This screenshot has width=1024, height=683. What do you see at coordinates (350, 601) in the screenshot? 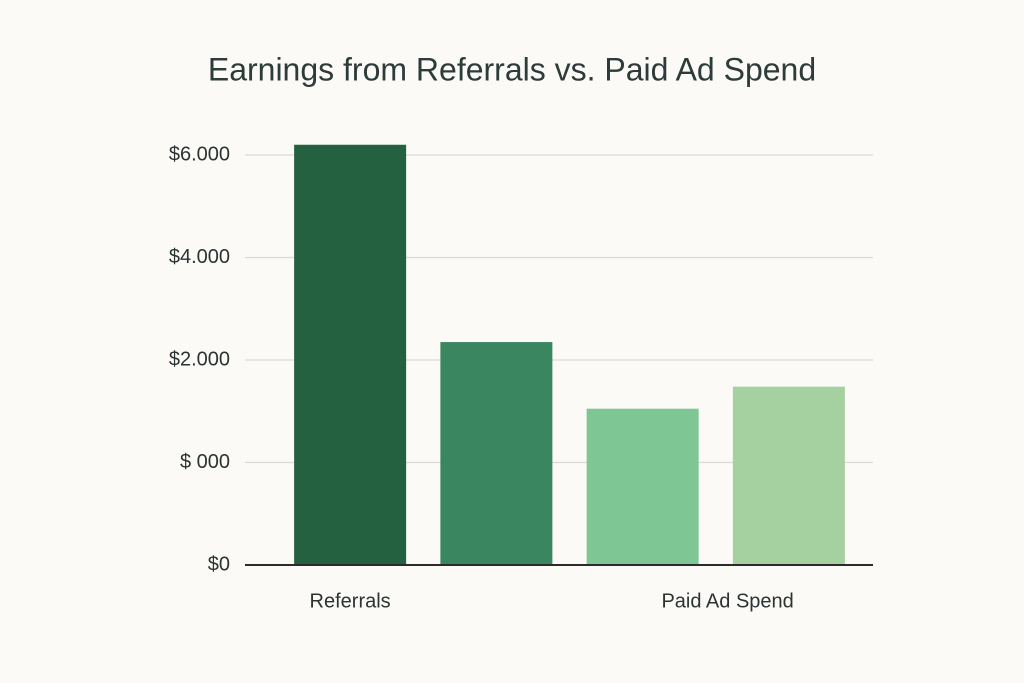
I see `x-tick-label: Referrals` at bounding box center [350, 601].